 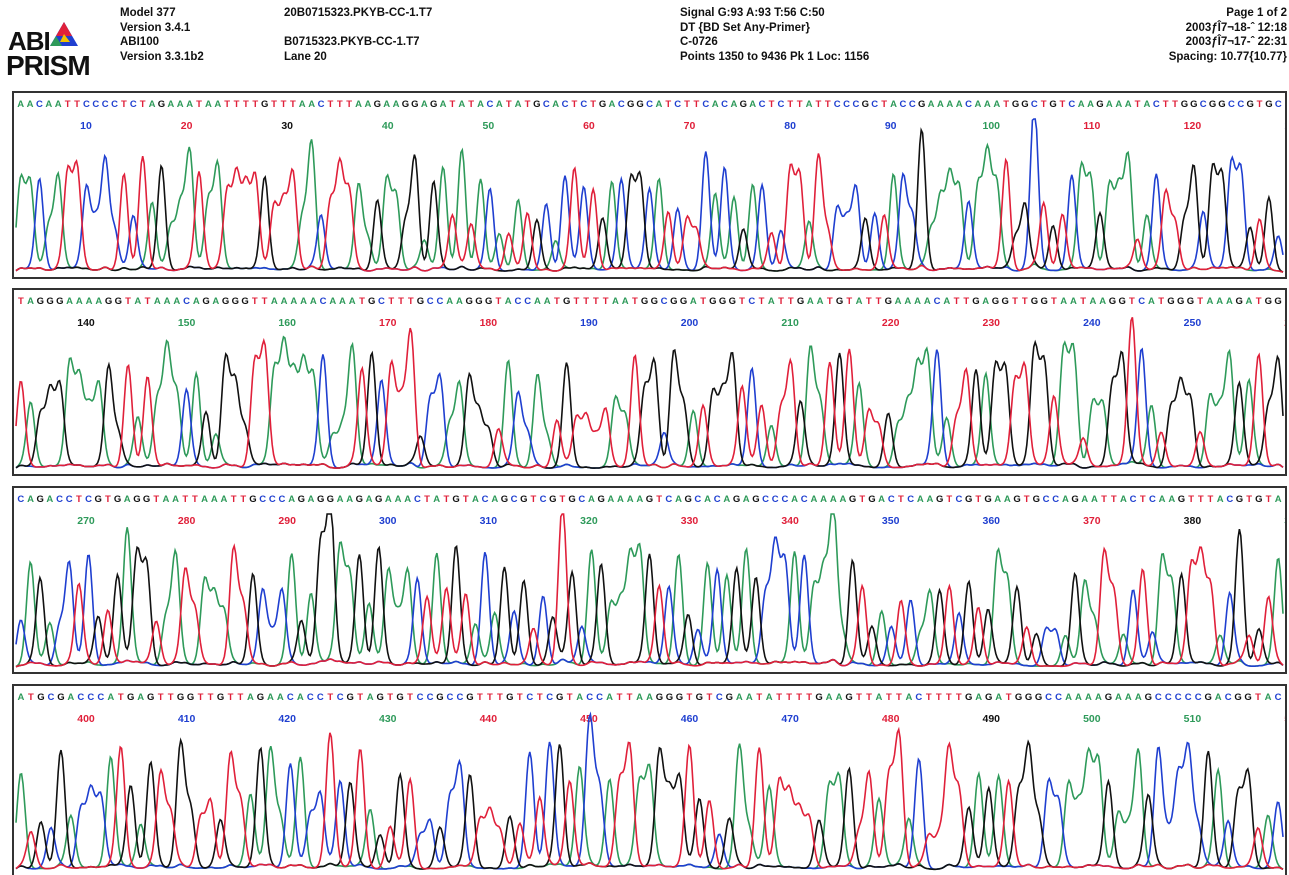 What do you see at coordinates (489, 323) in the screenshot?
I see `position-tick-label: 180` at bounding box center [489, 323].